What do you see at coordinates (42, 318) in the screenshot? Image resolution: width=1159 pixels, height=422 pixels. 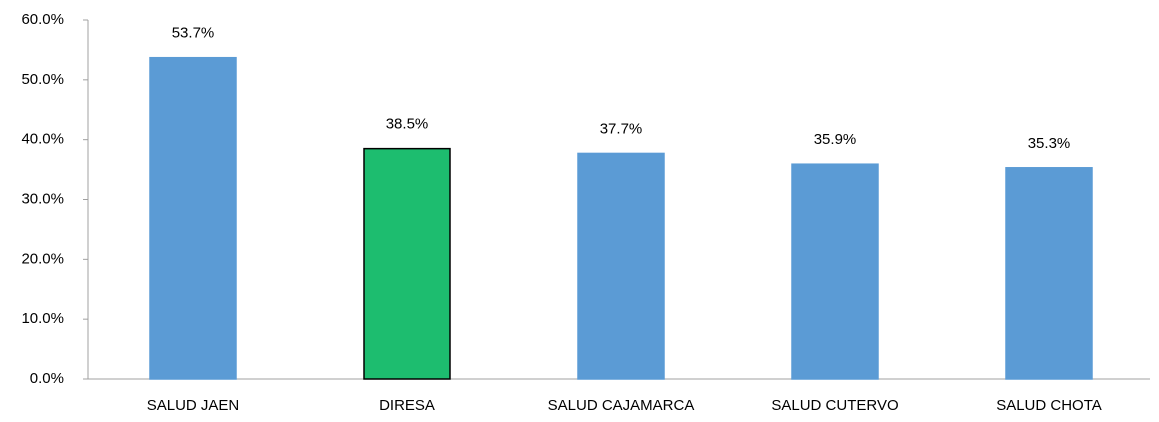 I see `y-tick-label: 10.0%` at bounding box center [42, 318].